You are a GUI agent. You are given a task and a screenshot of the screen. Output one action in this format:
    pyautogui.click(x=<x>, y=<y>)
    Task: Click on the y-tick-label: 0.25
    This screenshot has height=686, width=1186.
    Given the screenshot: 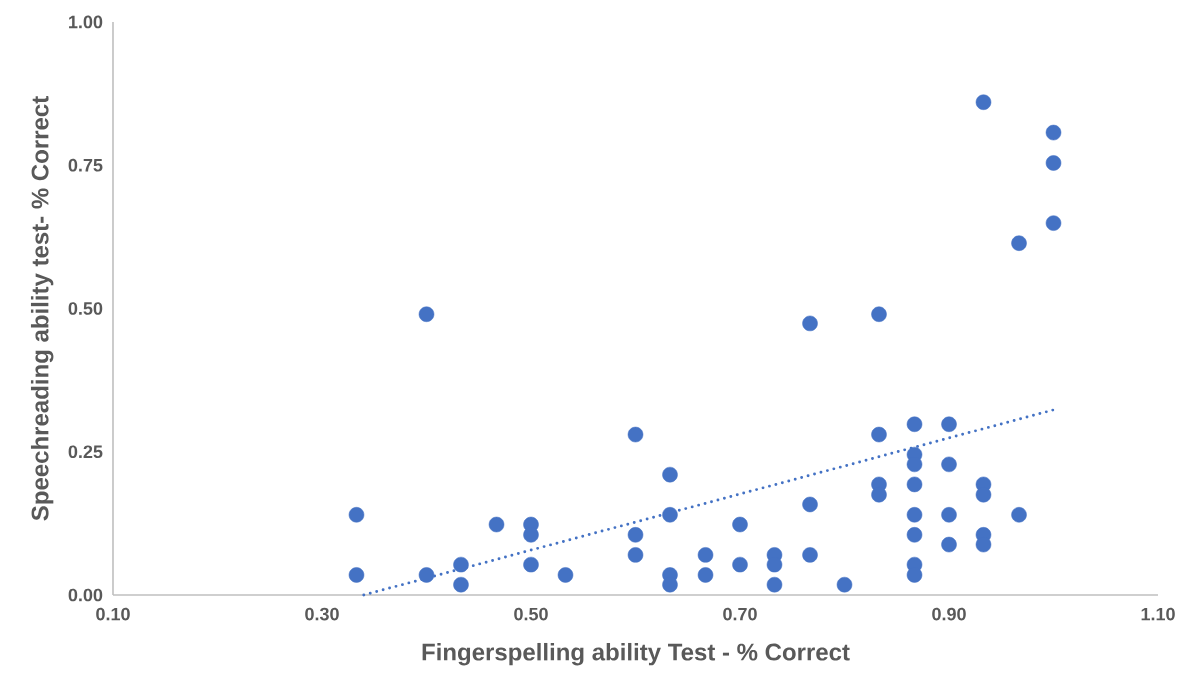 What is the action you would take?
    pyautogui.click(x=85, y=452)
    